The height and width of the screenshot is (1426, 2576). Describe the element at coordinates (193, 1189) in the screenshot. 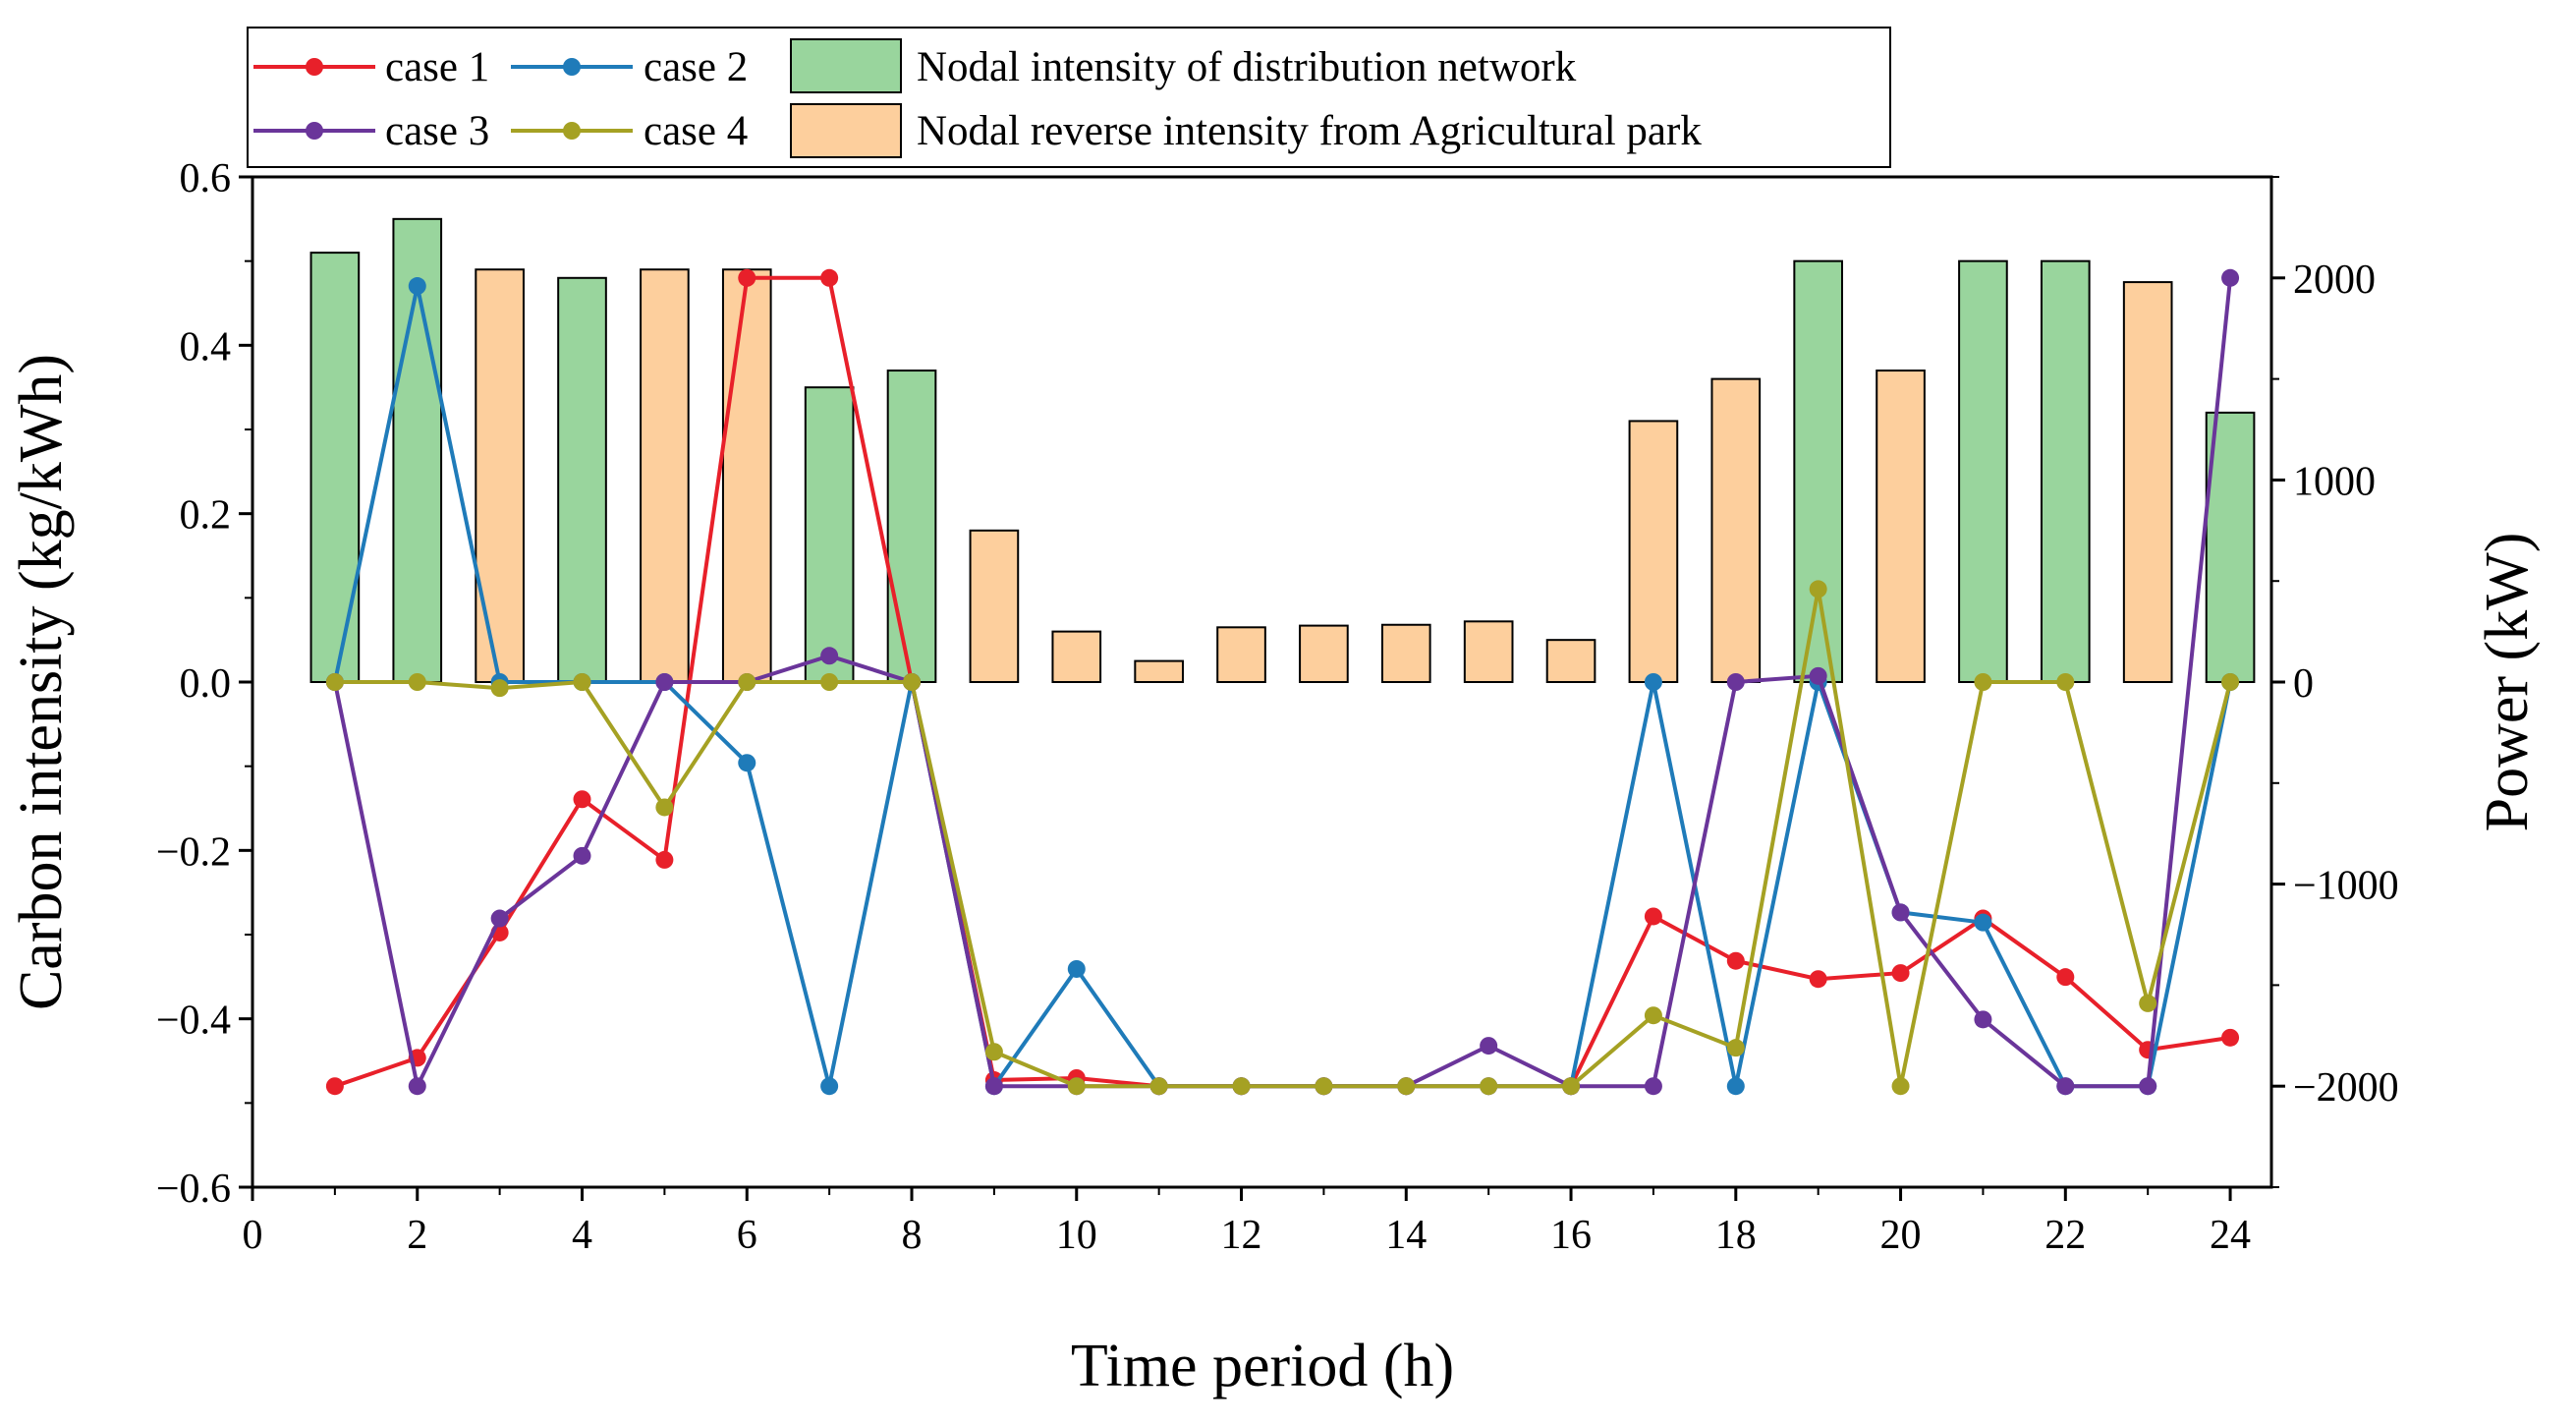

I see `y-left-tick-label-0: −0.6` at that location.